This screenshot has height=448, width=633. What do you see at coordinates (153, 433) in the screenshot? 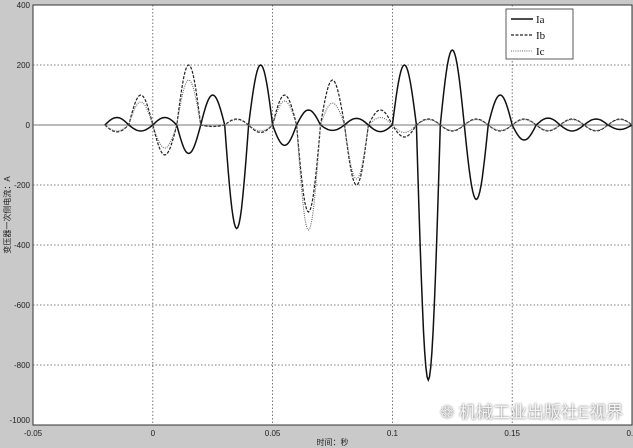
I see `x-tick-label: 0` at bounding box center [153, 433].